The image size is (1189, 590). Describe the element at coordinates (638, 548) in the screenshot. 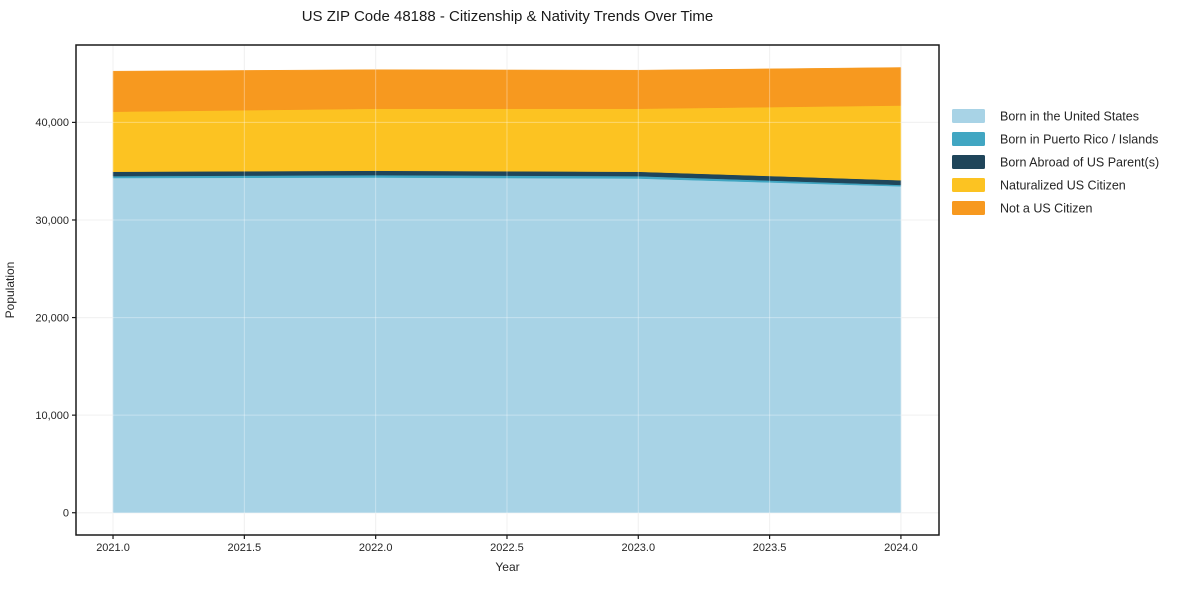

I see `x-tick-label: 2023.0` at that location.